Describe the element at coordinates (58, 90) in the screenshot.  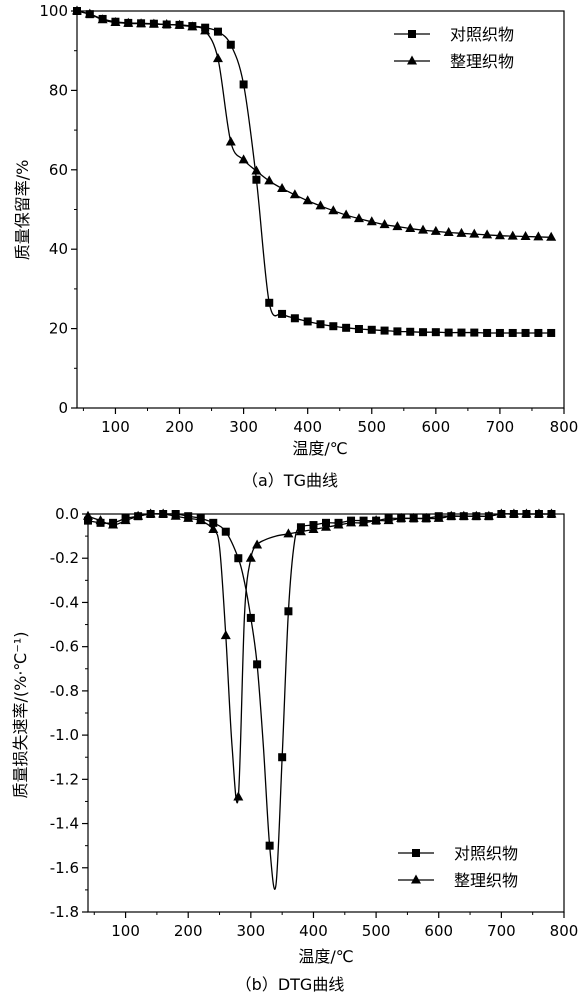
I see `y-tick-label: 80` at that location.